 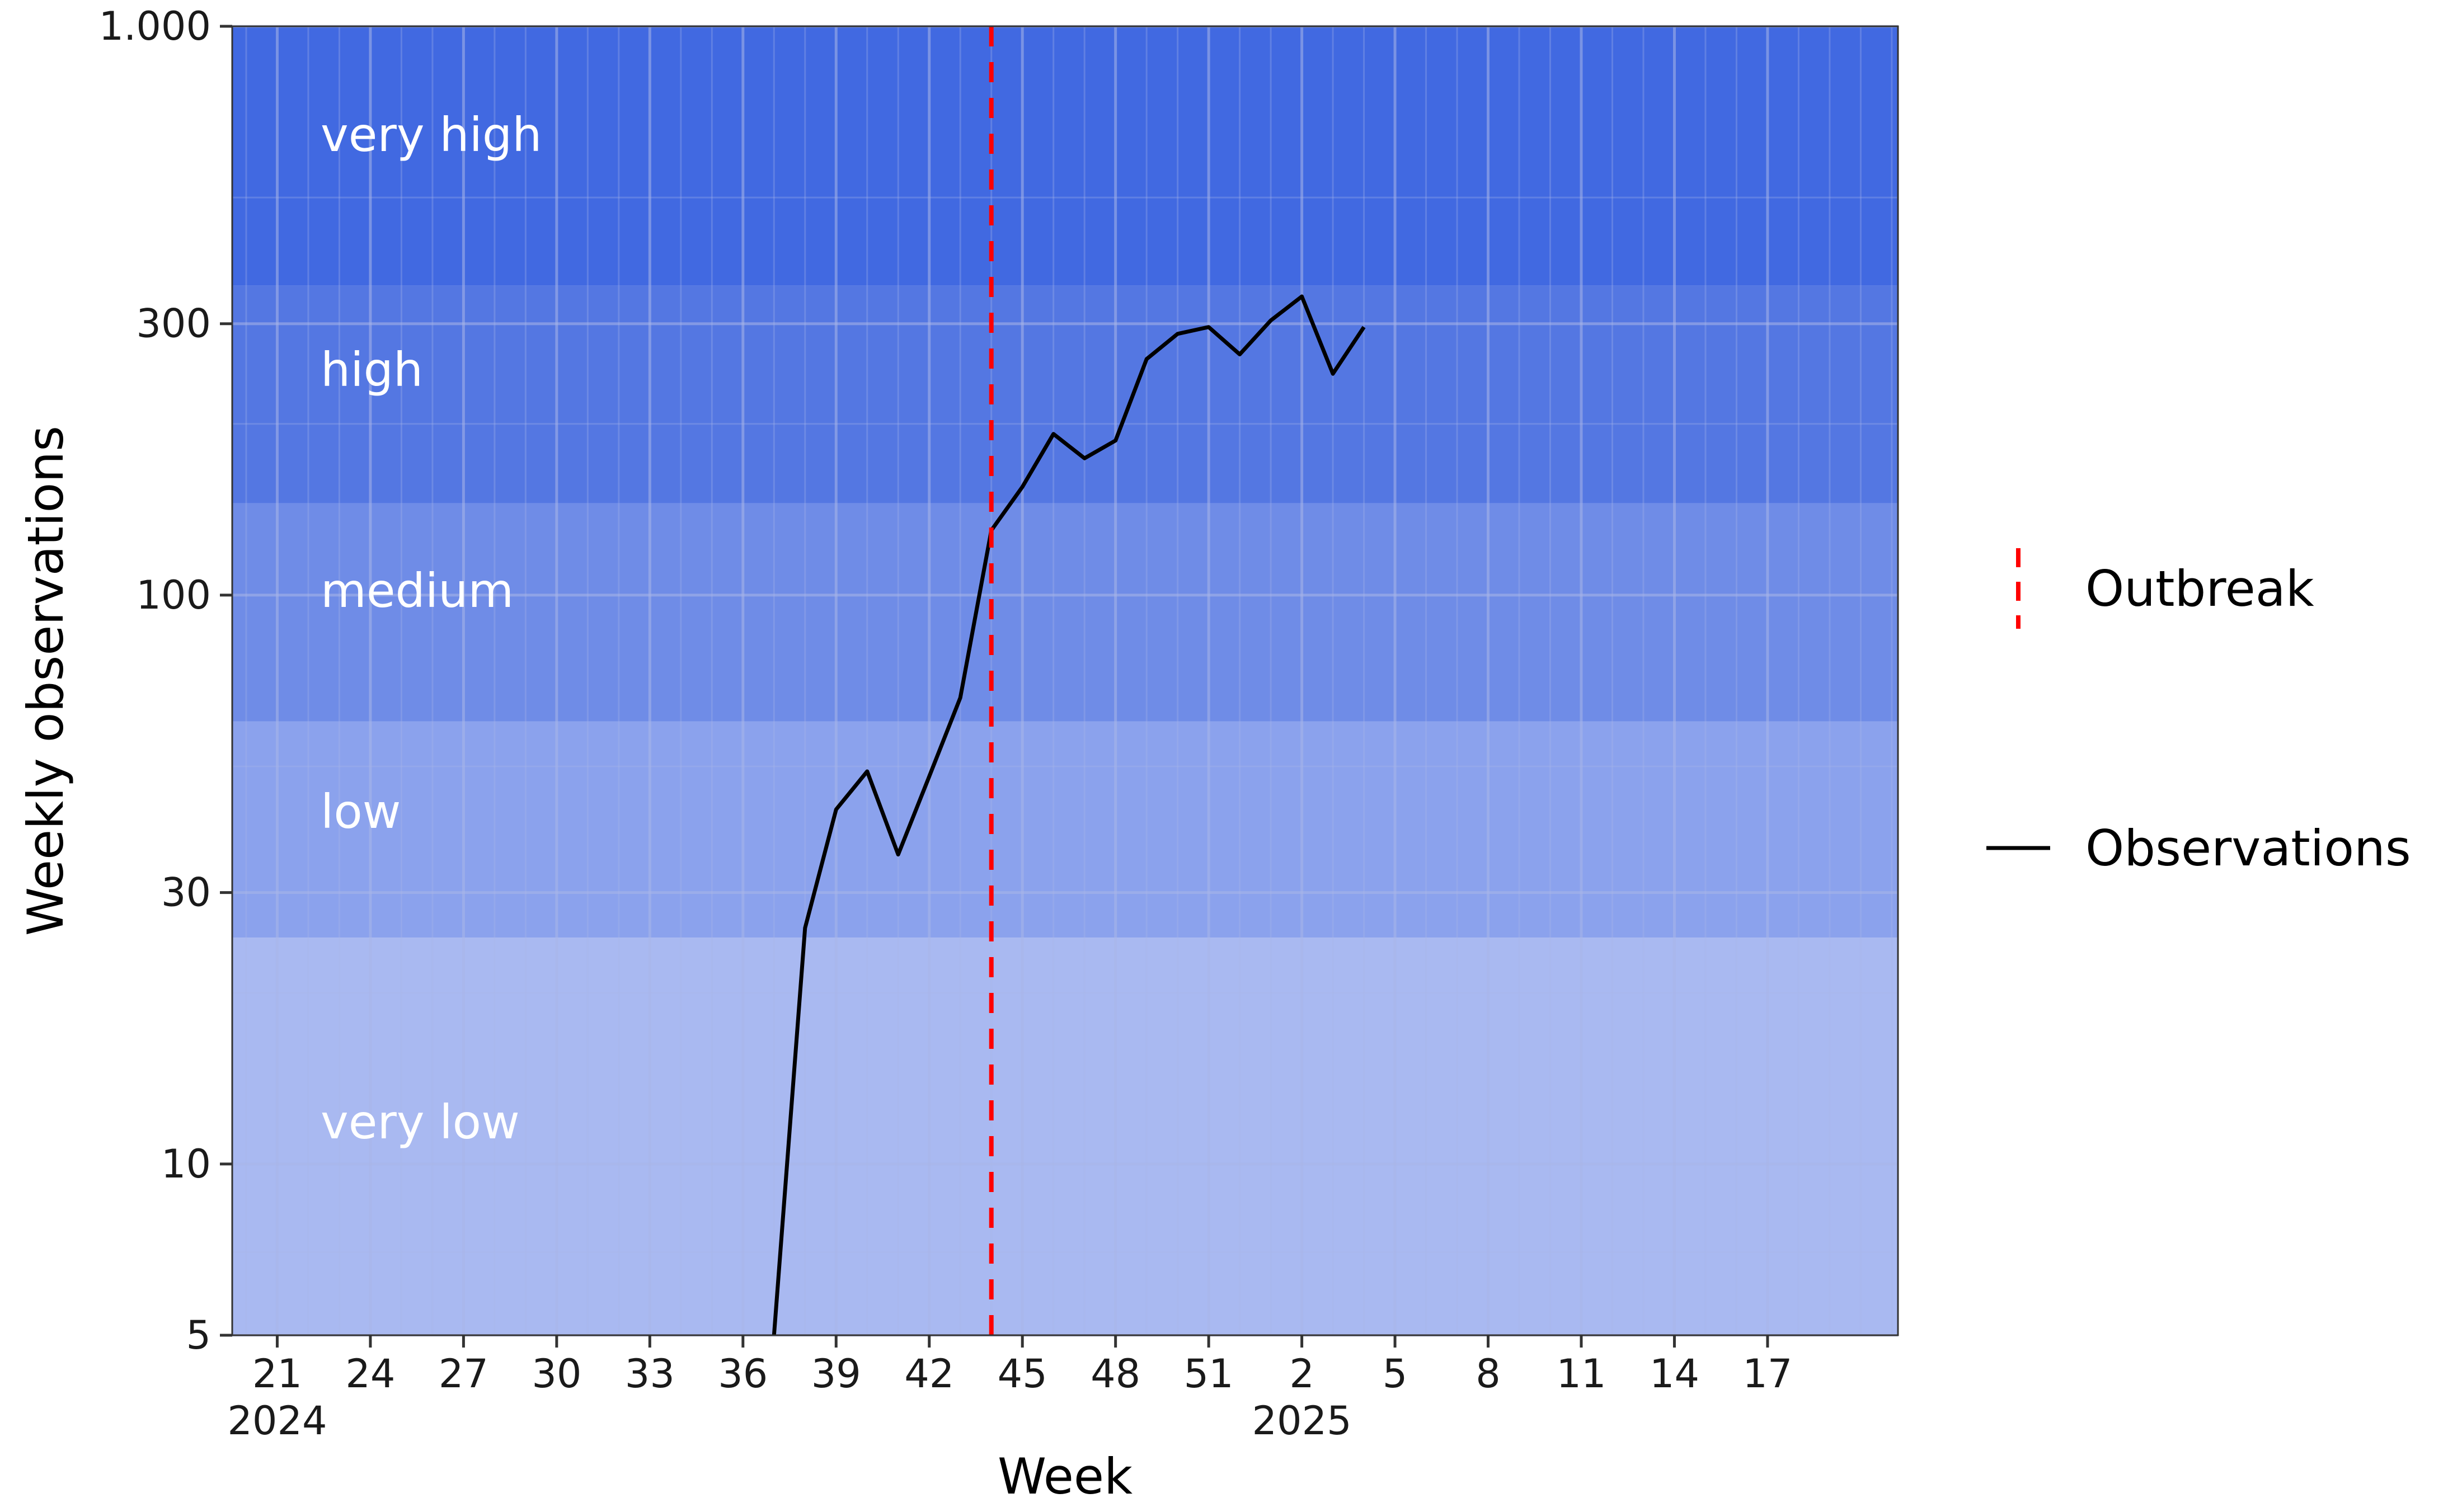 What do you see at coordinates (186, 893) in the screenshot?
I see `y-tick-label: 30` at bounding box center [186, 893].